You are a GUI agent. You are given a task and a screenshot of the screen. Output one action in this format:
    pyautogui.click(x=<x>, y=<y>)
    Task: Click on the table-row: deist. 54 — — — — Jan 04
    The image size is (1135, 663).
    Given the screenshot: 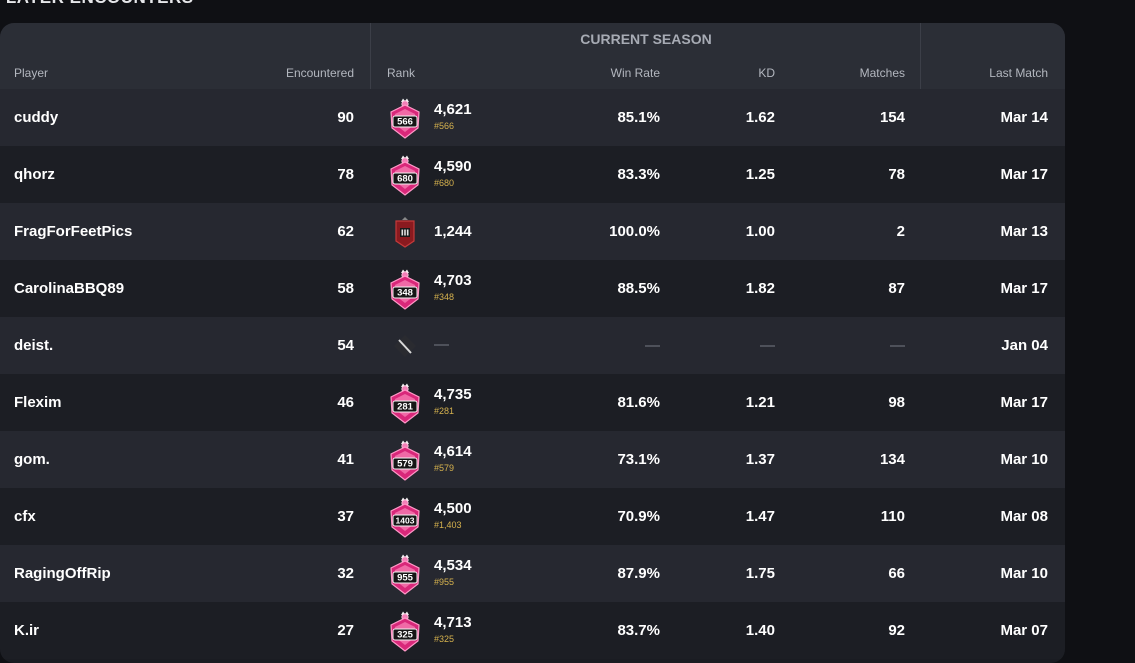 What is the action you would take?
    pyautogui.click(x=532, y=345)
    